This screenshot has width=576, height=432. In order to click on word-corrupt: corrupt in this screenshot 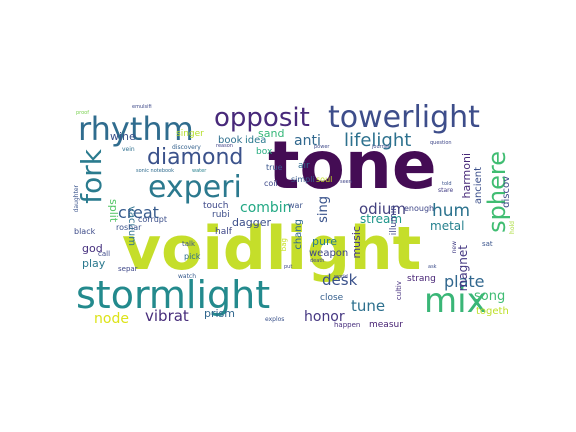, I will do `click(153, 219)`.